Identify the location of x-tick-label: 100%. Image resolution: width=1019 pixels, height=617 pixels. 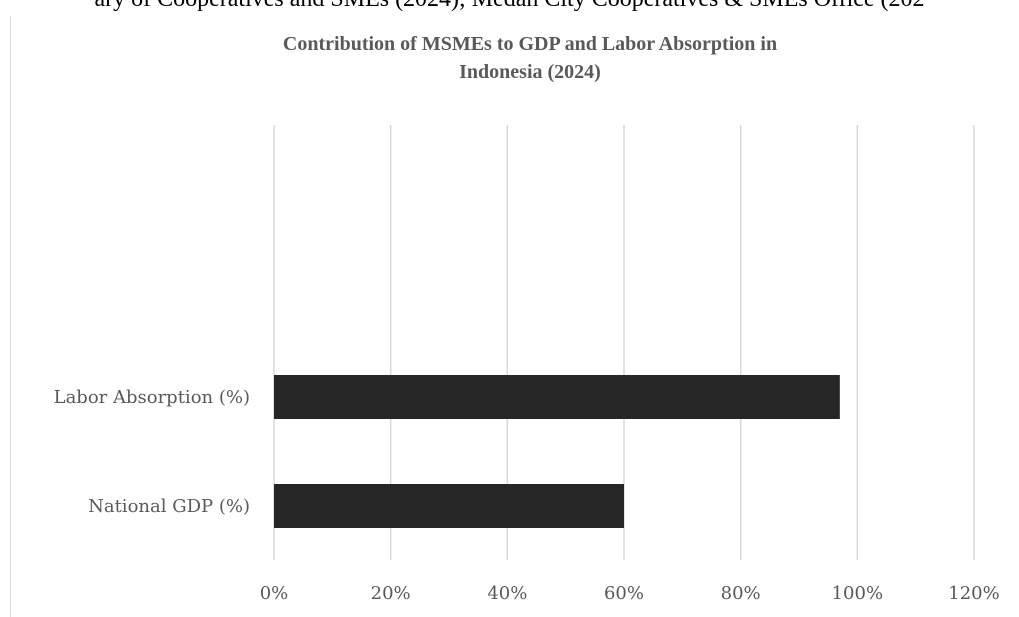
(857, 593).